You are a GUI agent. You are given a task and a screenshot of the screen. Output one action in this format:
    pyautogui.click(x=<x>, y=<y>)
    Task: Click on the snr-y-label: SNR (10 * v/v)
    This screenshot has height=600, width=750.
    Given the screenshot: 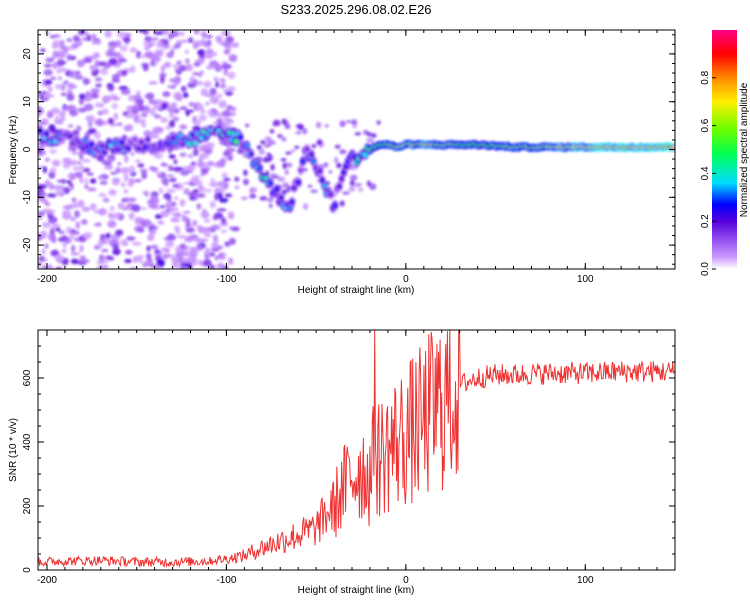 What is the action you would take?
    pyautogui.click(x=13, y=450)
    